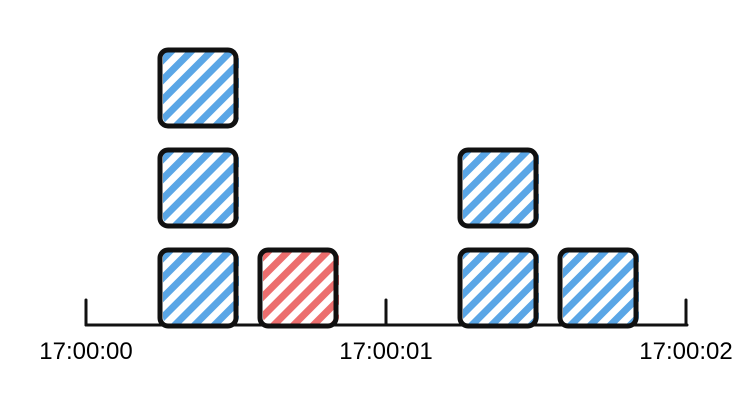 This screenshot has height=417, width=756. Describe the element at coordinates (686, 351) in the screenshot. I see `tick-label: 17:00:02` at that location.